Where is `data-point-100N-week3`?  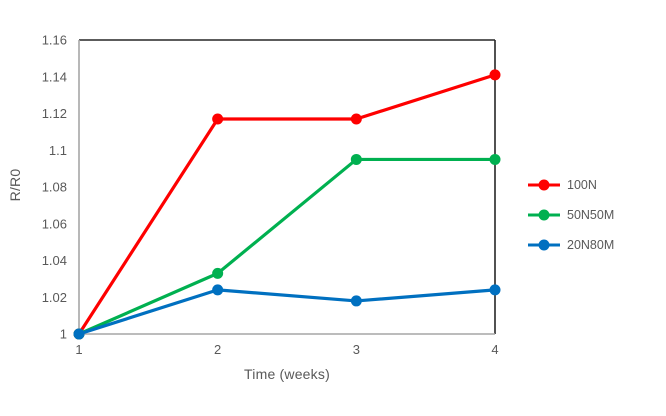
data-point-100N-week3 is located at coordinates (356, 119).